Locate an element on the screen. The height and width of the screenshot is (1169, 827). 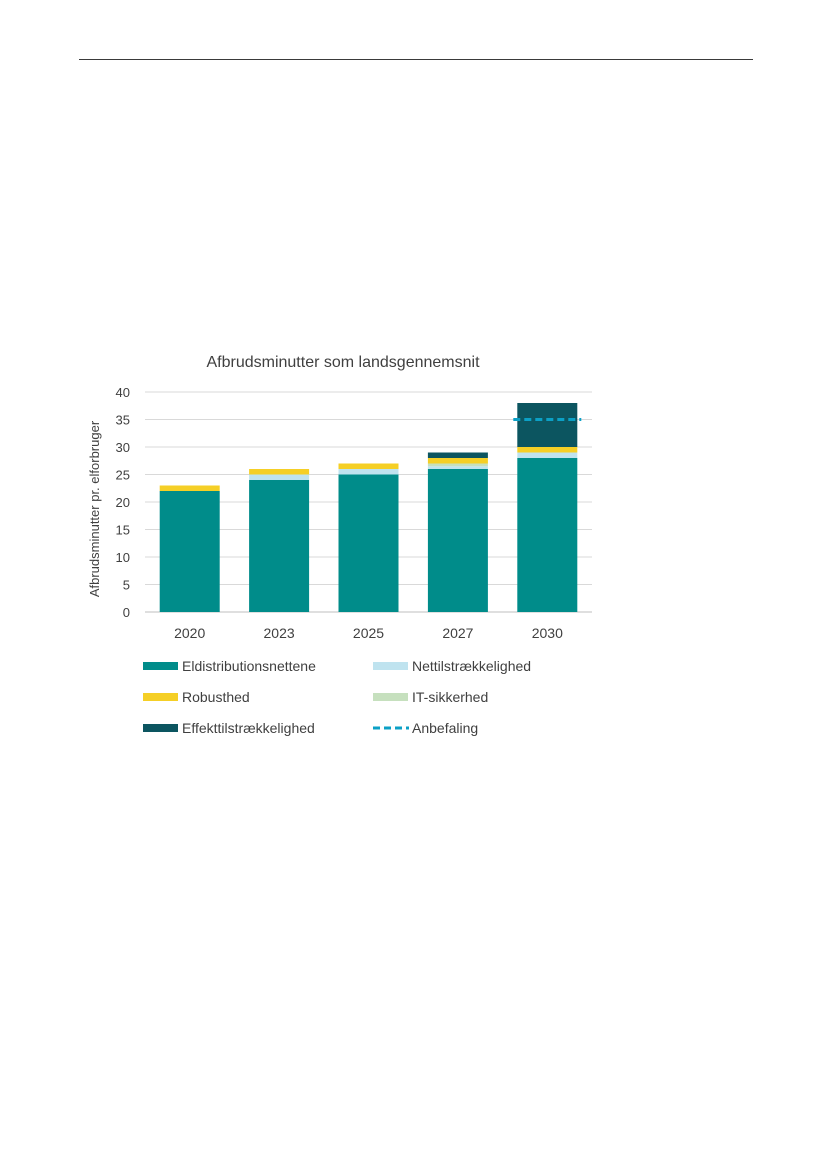
y-tick-label: 5 is located at coordinates (126, 585).